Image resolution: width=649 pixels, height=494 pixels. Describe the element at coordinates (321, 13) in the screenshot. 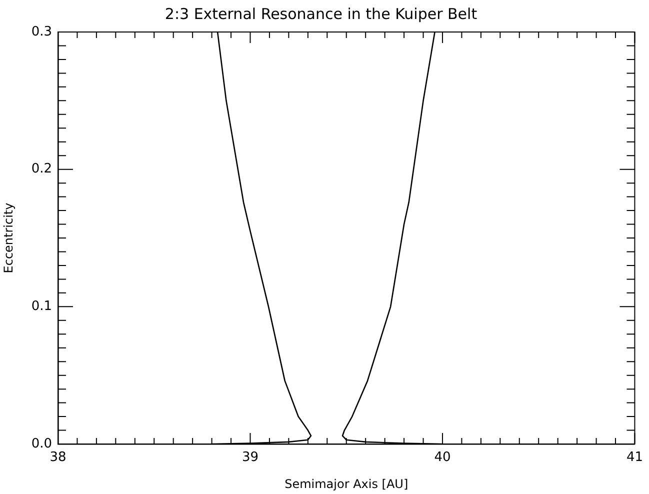

I see `chart-title: 2:3 External Resonance in the Kuiper Belt` at that location.